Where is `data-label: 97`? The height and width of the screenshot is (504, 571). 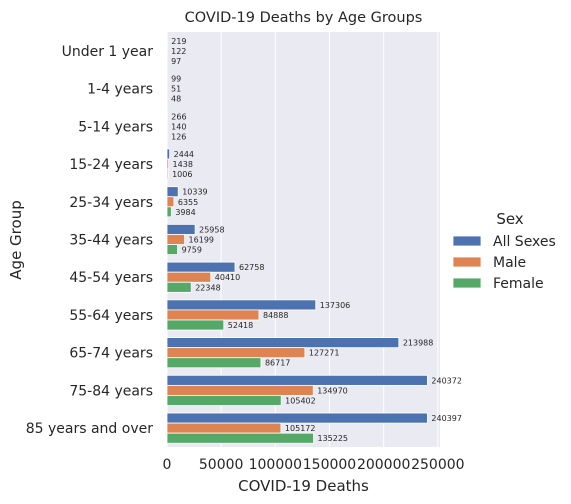
data-label: 97 is located at coordinates (176, 61).